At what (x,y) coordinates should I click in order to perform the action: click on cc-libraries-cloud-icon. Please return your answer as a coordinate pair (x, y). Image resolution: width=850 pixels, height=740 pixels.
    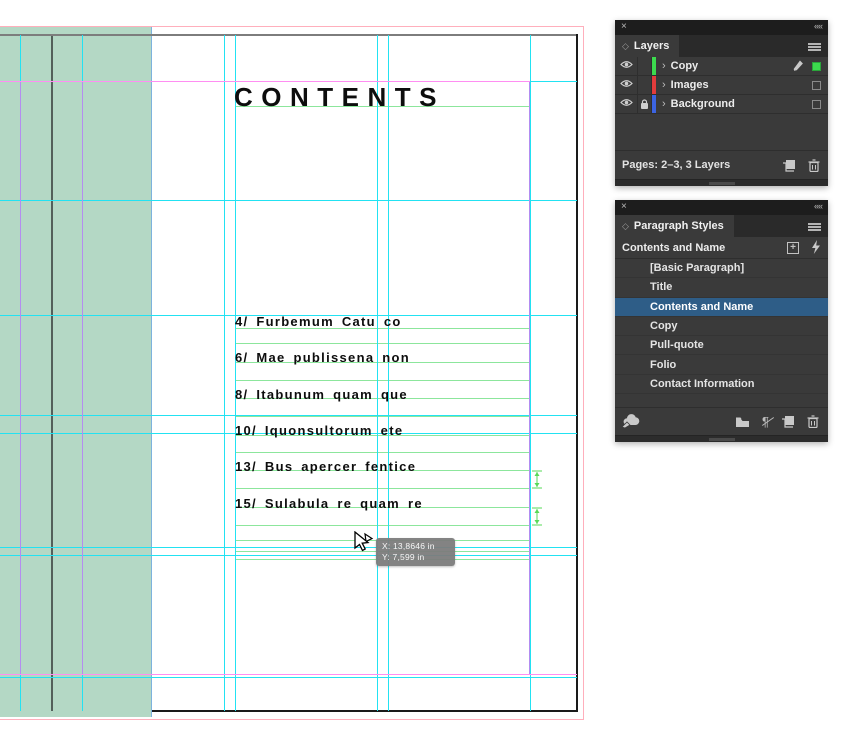
    Looking at the image, I should click on (631, 422).